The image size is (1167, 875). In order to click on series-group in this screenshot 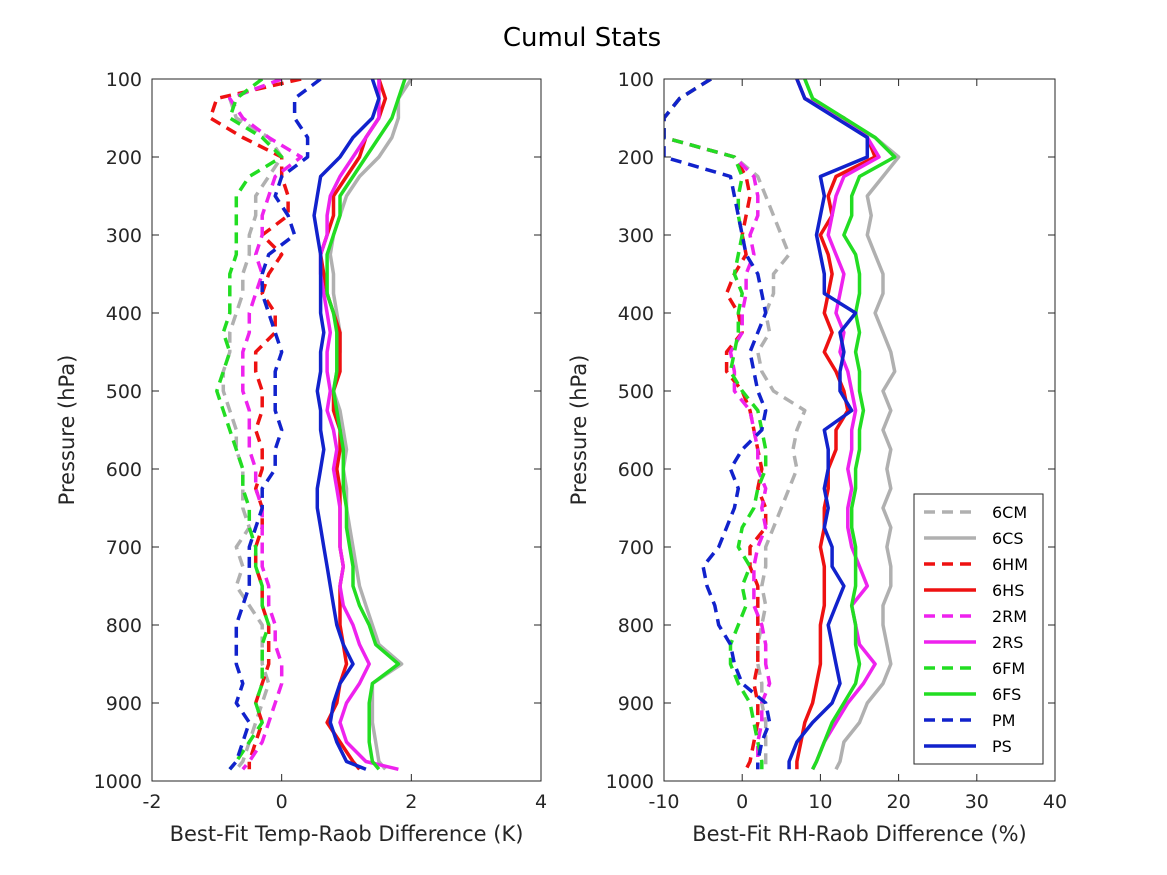, I will do `click(310, 425)`.